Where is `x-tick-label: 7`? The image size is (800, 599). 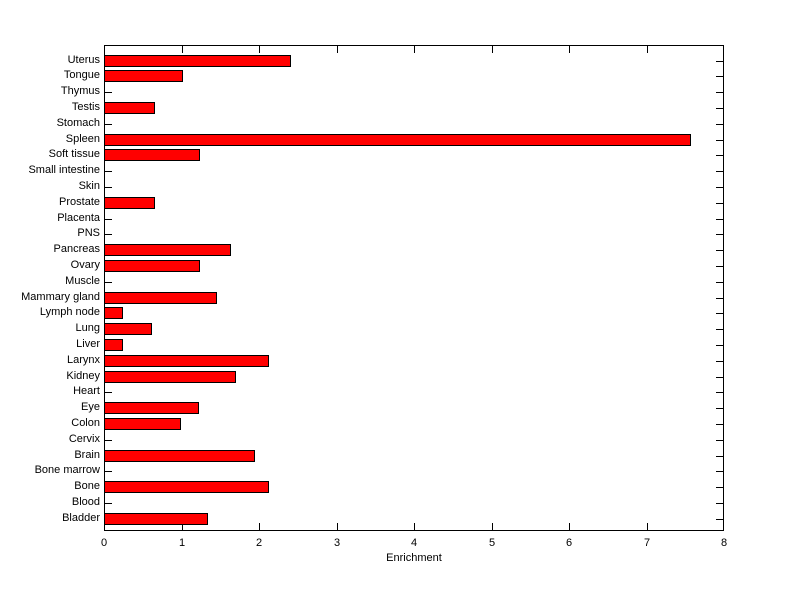
x-tick-label: 7 is located at coordinates (647, 543).